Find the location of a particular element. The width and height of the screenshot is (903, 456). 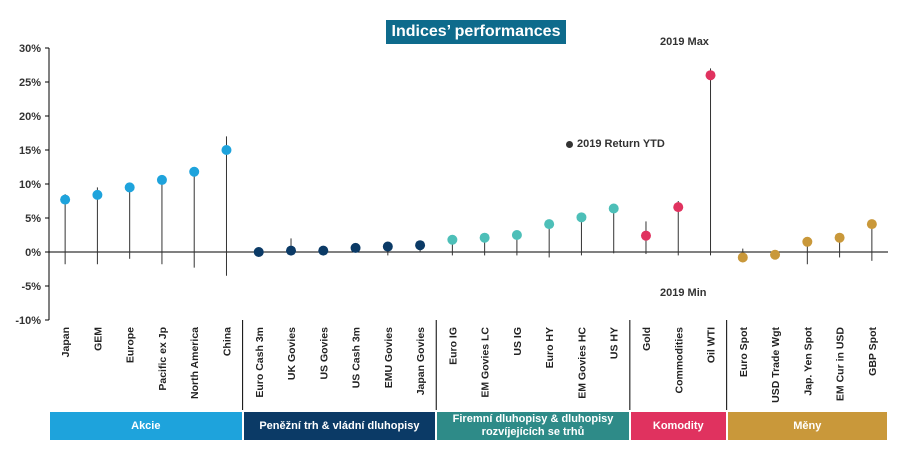

category-label: UK Govies is located at coordinates (292, 353).